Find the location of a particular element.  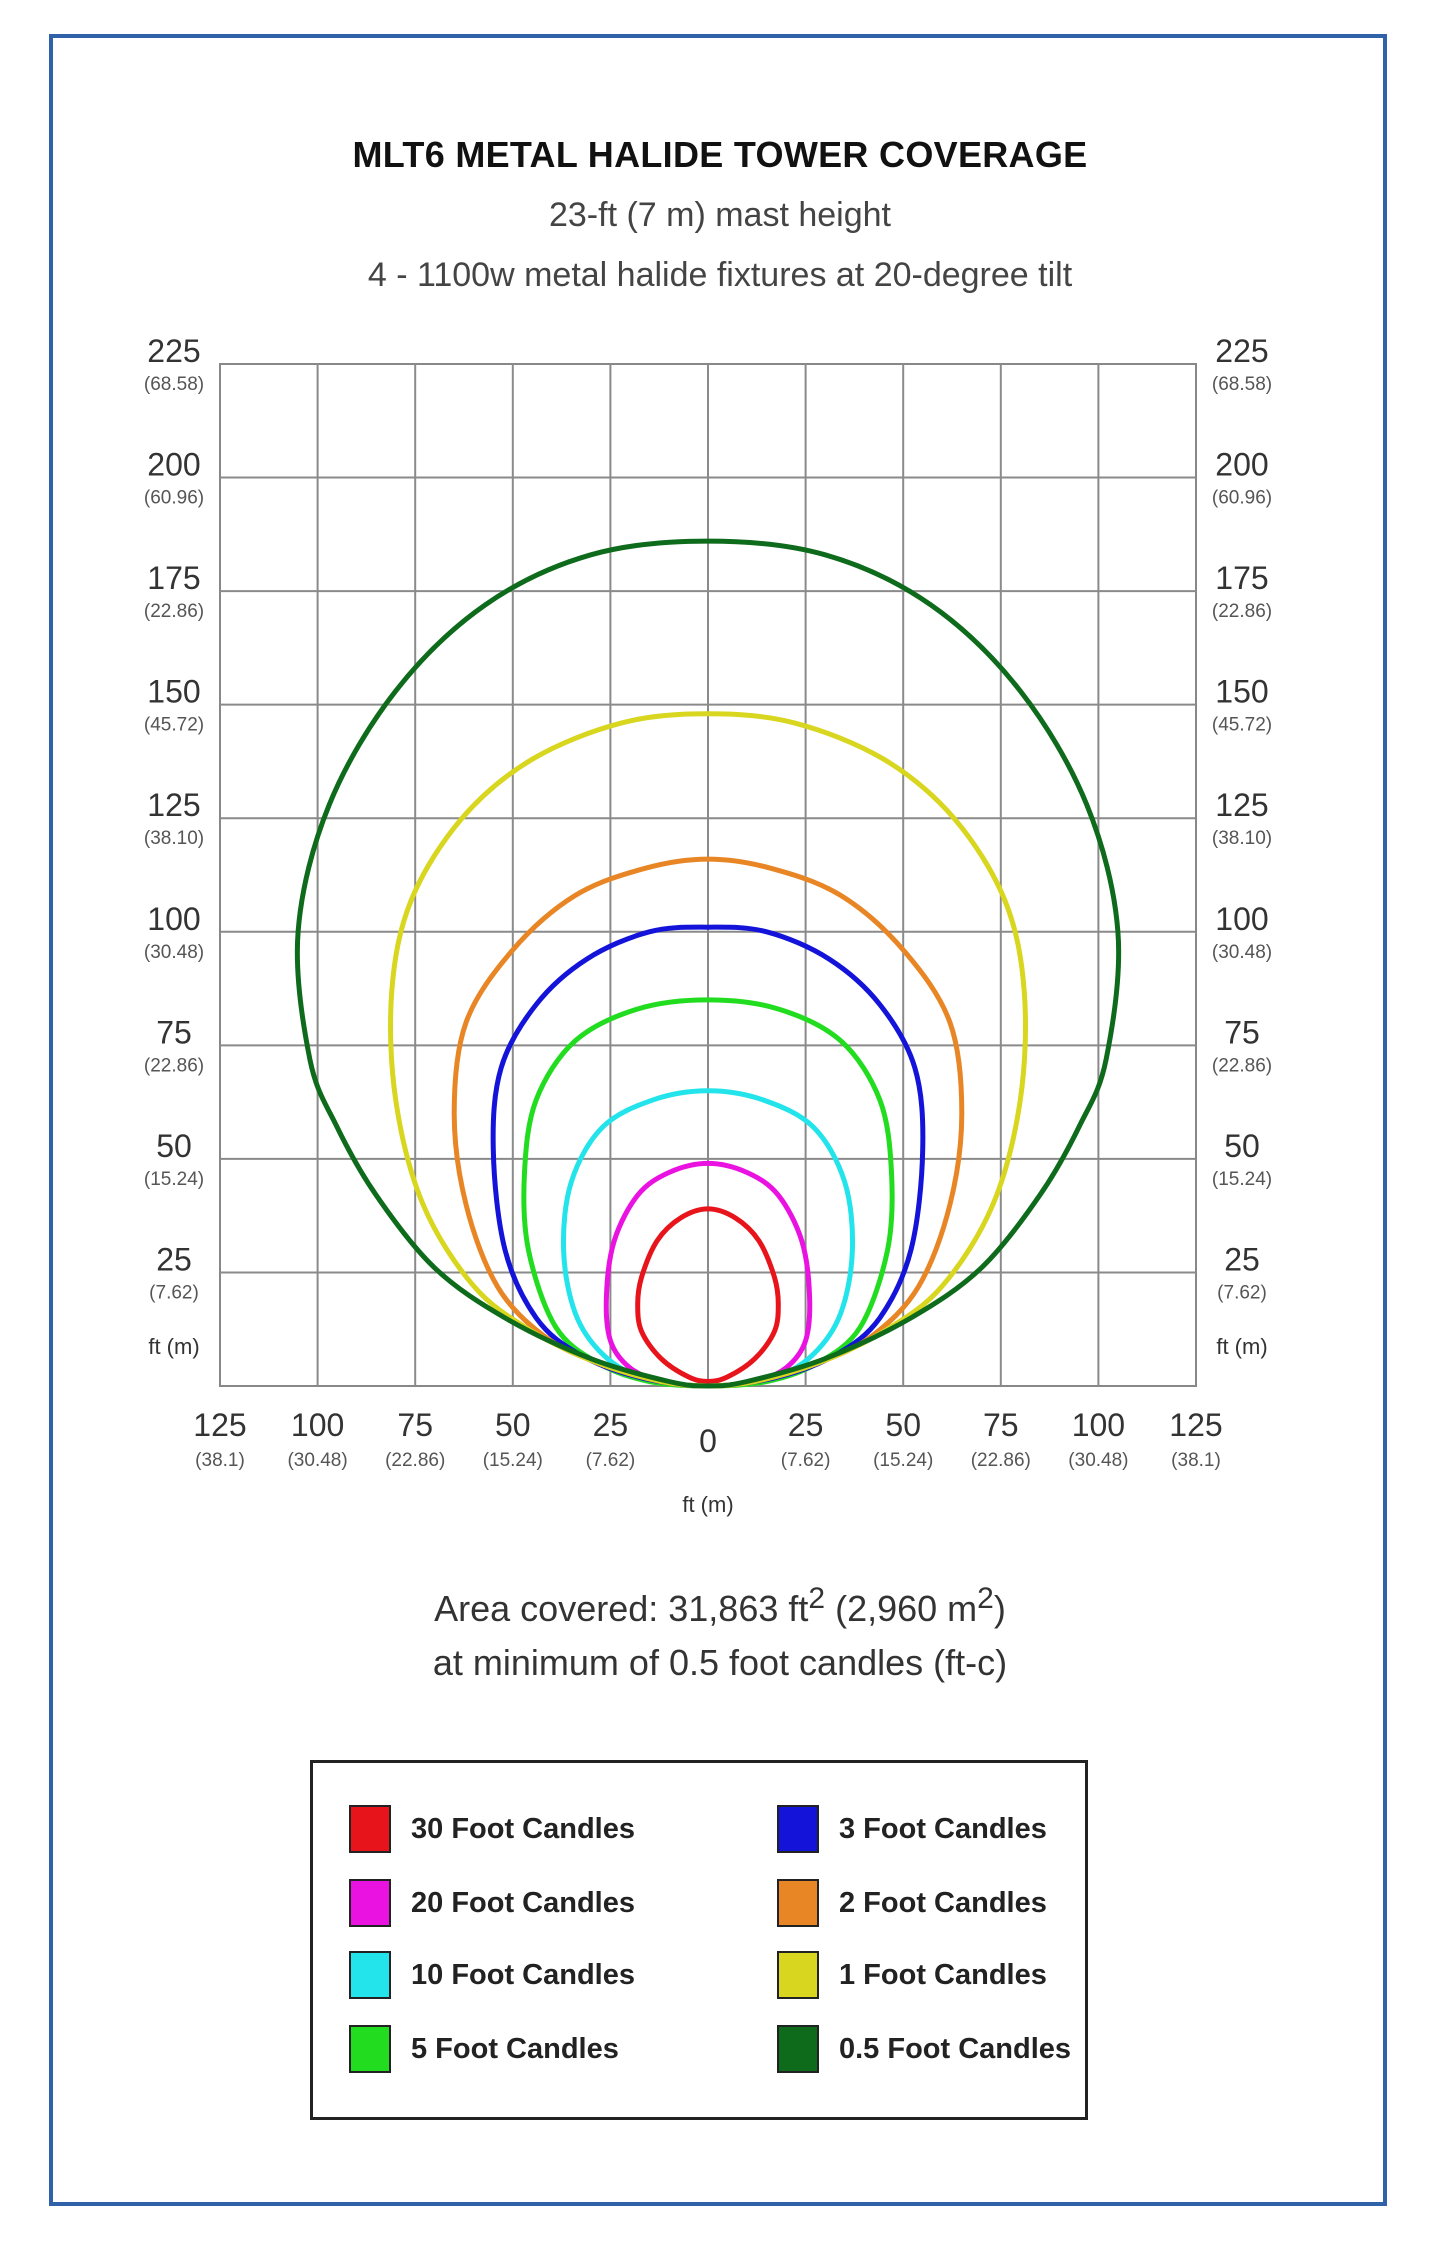

y-tick-left-metric-125: (38.10) is located at coordinates (174, 838).